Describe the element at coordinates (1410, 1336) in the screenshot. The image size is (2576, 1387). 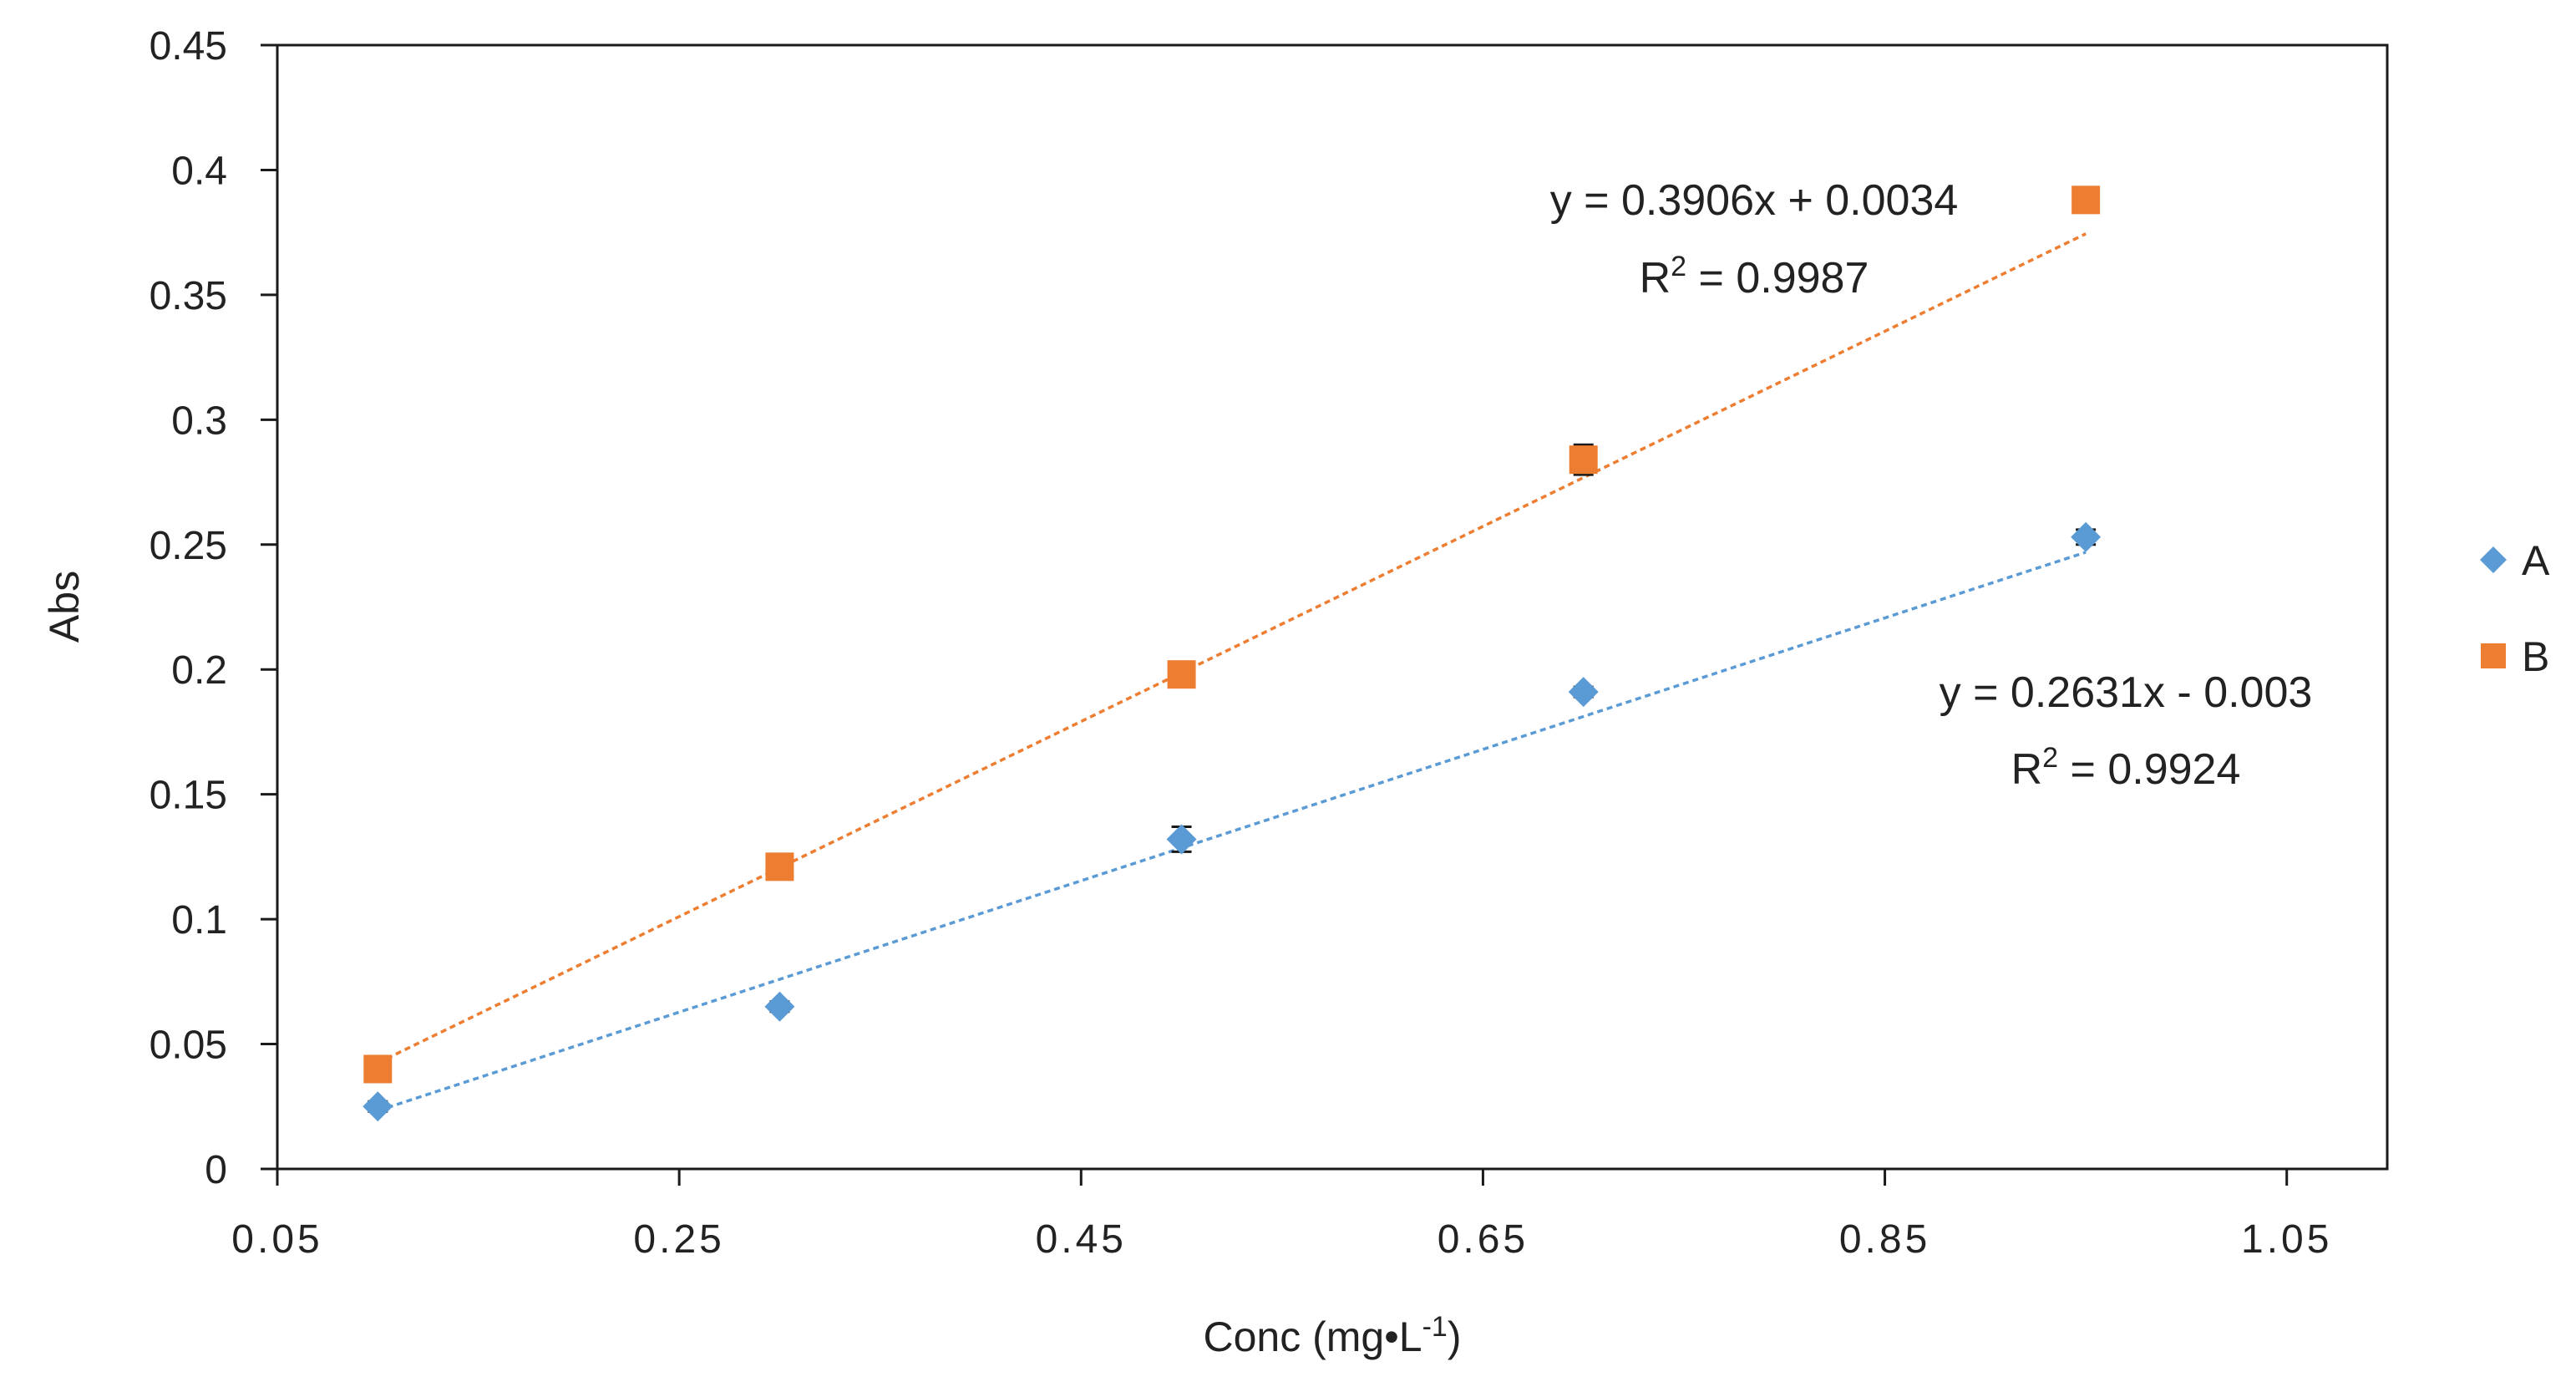
I see `x-axis-title-unit: L` at that location.